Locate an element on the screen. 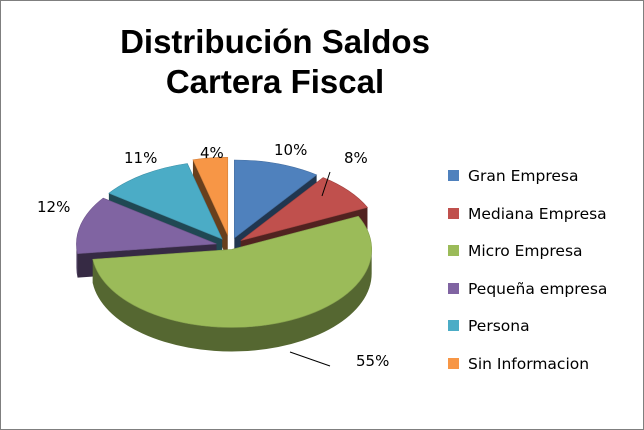 This screenshot has height=430, width=644. legend-item-micro-empresa: Micro Empresa is located at coordinates (543, 258).